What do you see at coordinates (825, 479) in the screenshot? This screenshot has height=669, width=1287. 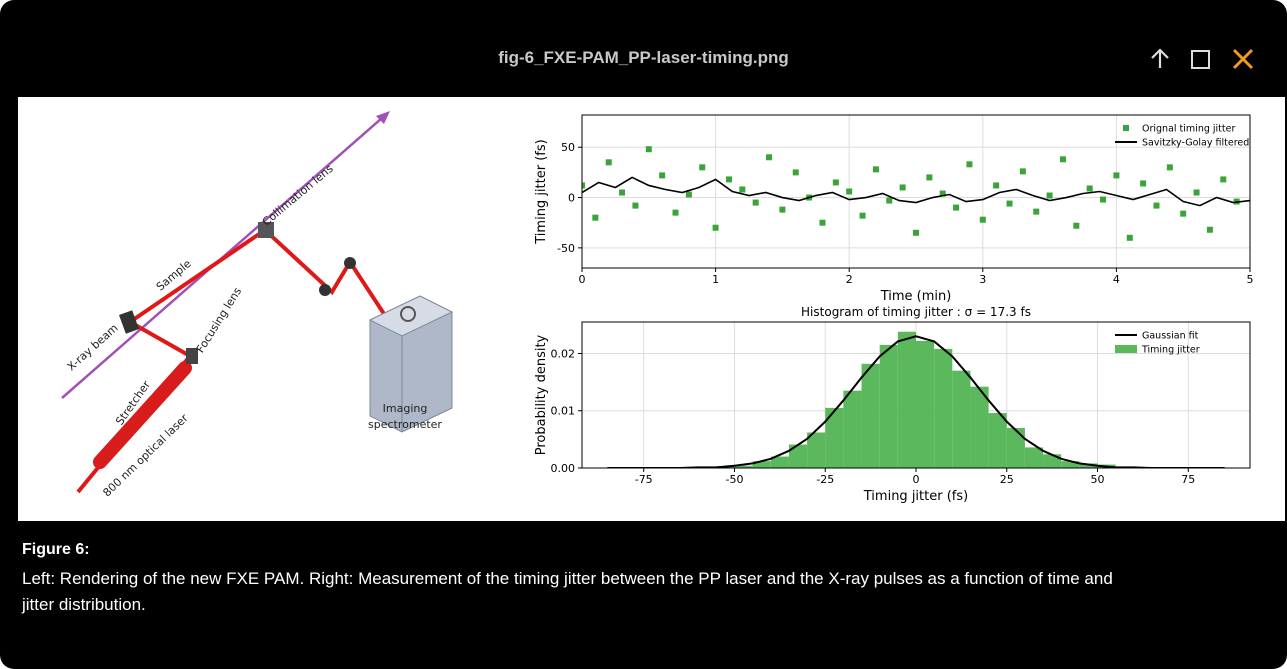 I see `x-tick-label: -25` at bounding box center [825, 479].